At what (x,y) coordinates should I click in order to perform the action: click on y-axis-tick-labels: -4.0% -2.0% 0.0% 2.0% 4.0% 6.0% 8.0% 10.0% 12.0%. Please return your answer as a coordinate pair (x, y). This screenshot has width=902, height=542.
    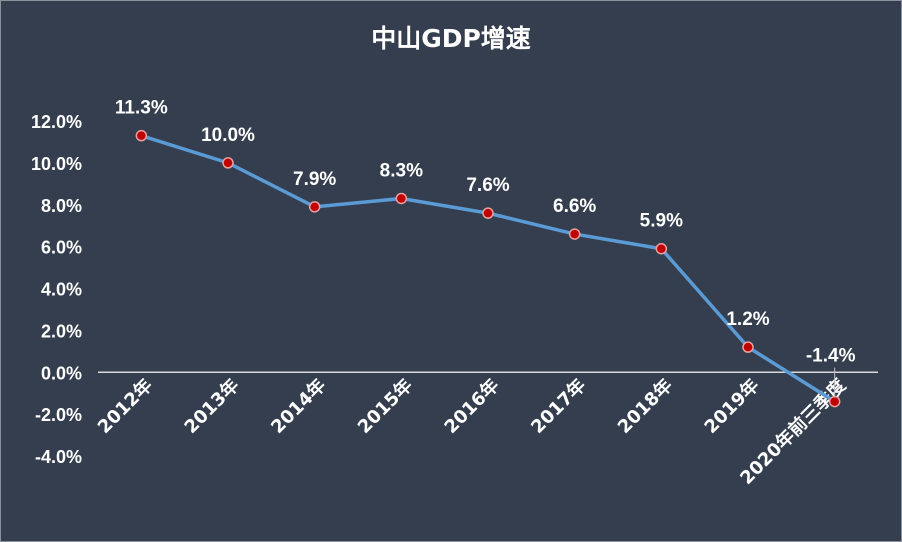
    Looking at the image, I should click on (56, 289).